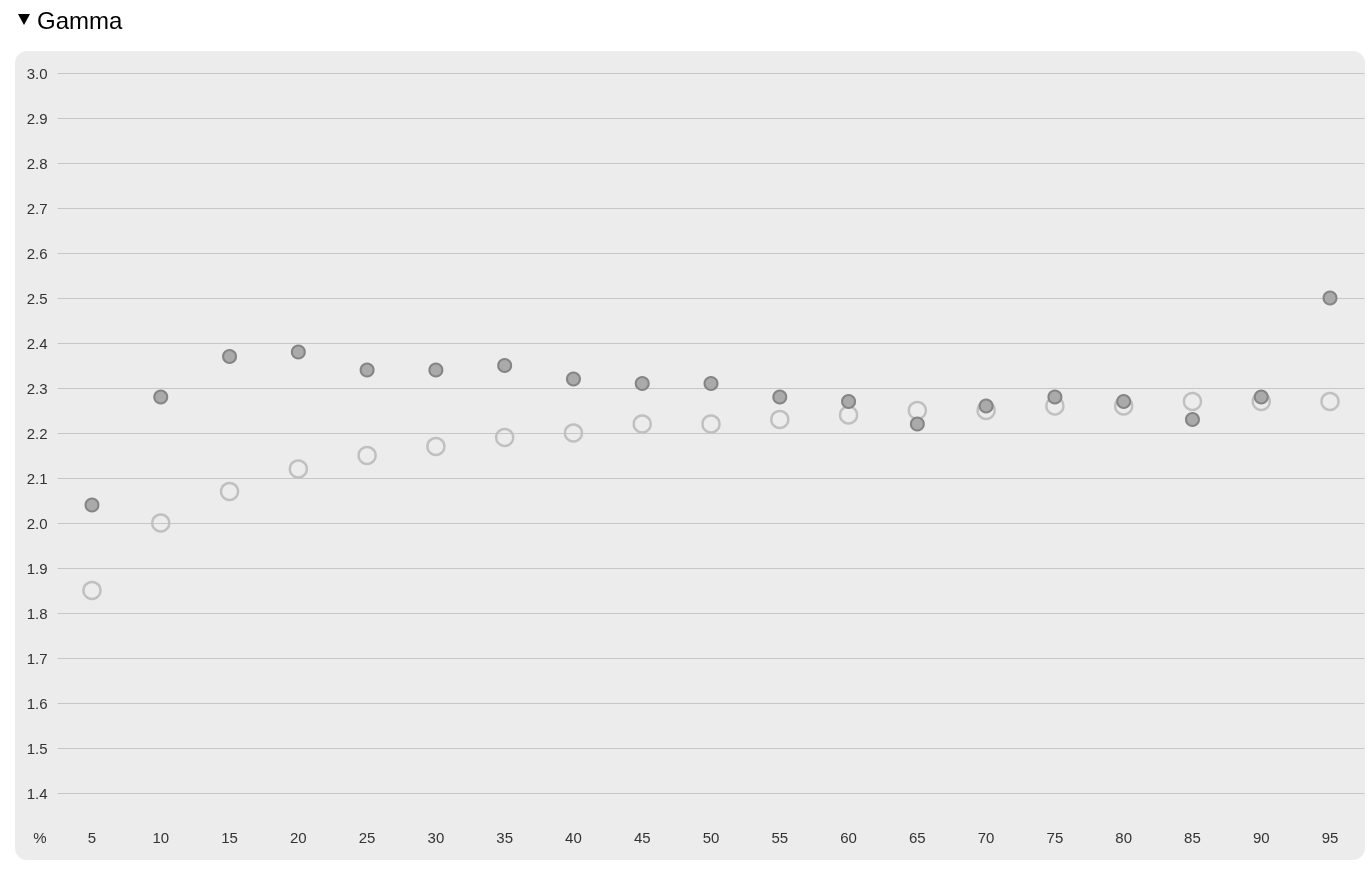 This screenshot has width=1371, height=874. Describe the element at coordinates (986, 837) in the screenshot. I see `x-tick-label: 70` at that location.